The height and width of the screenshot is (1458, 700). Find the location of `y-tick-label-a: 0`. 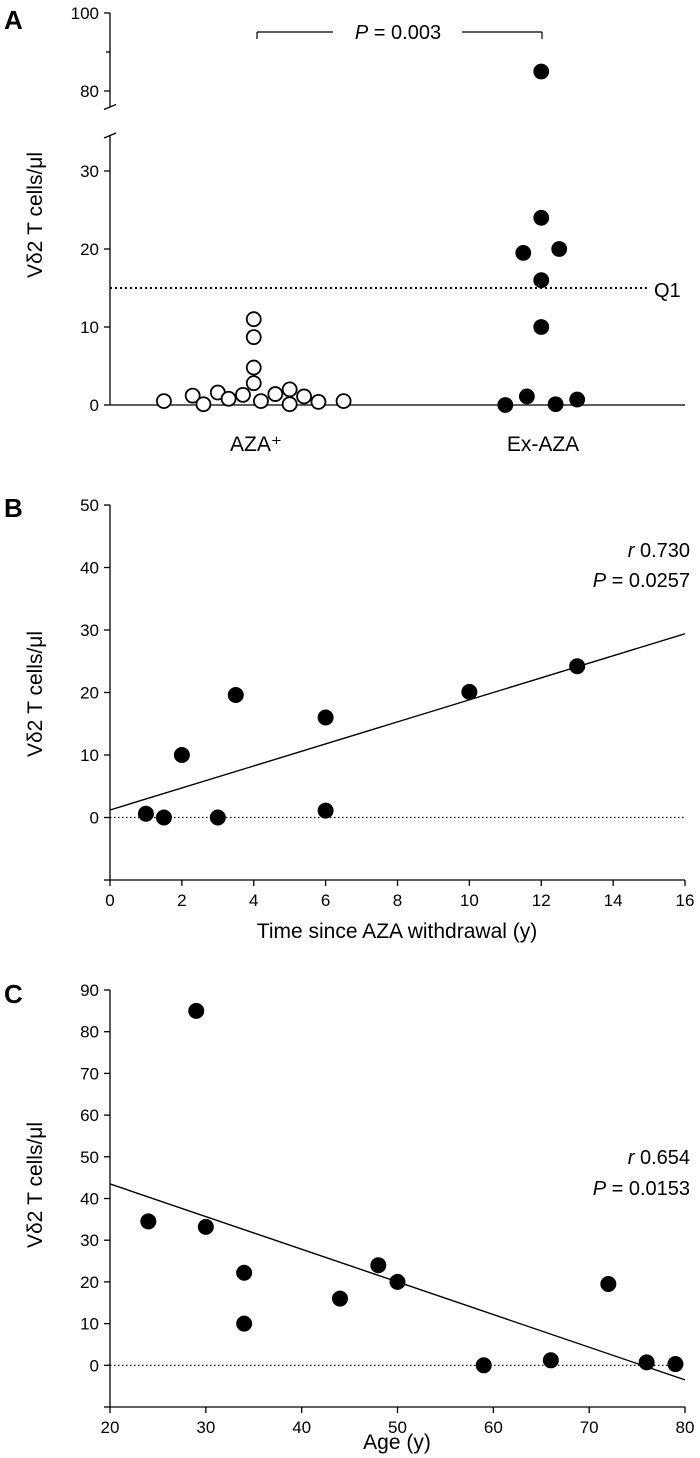

y-tick-label-a: 0 is located at coordinates (94, 405).